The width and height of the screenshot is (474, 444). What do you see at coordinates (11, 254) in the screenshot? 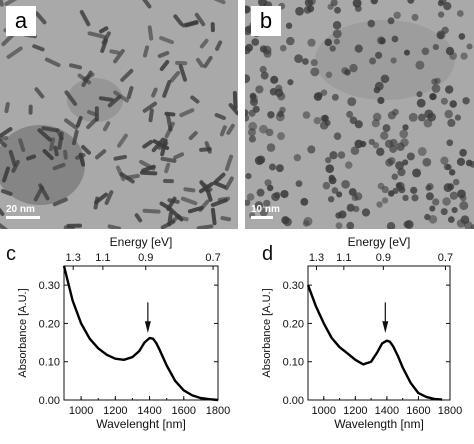
I see `panel-label-c: c` at bounding box center [11, 254].